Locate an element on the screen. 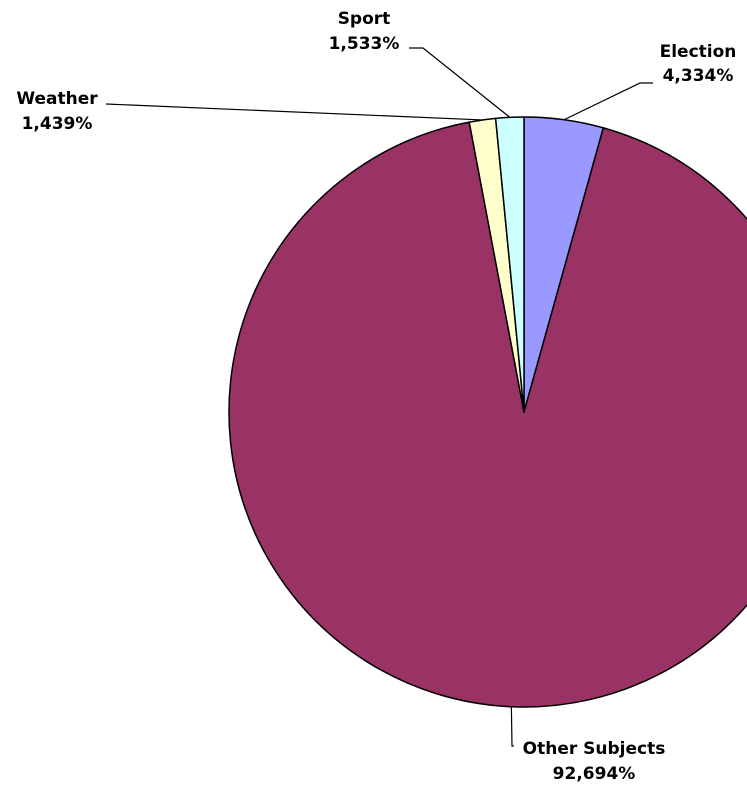  label-other-subjects: Other Subjects 92,694% is located at coordinates (594, 761).